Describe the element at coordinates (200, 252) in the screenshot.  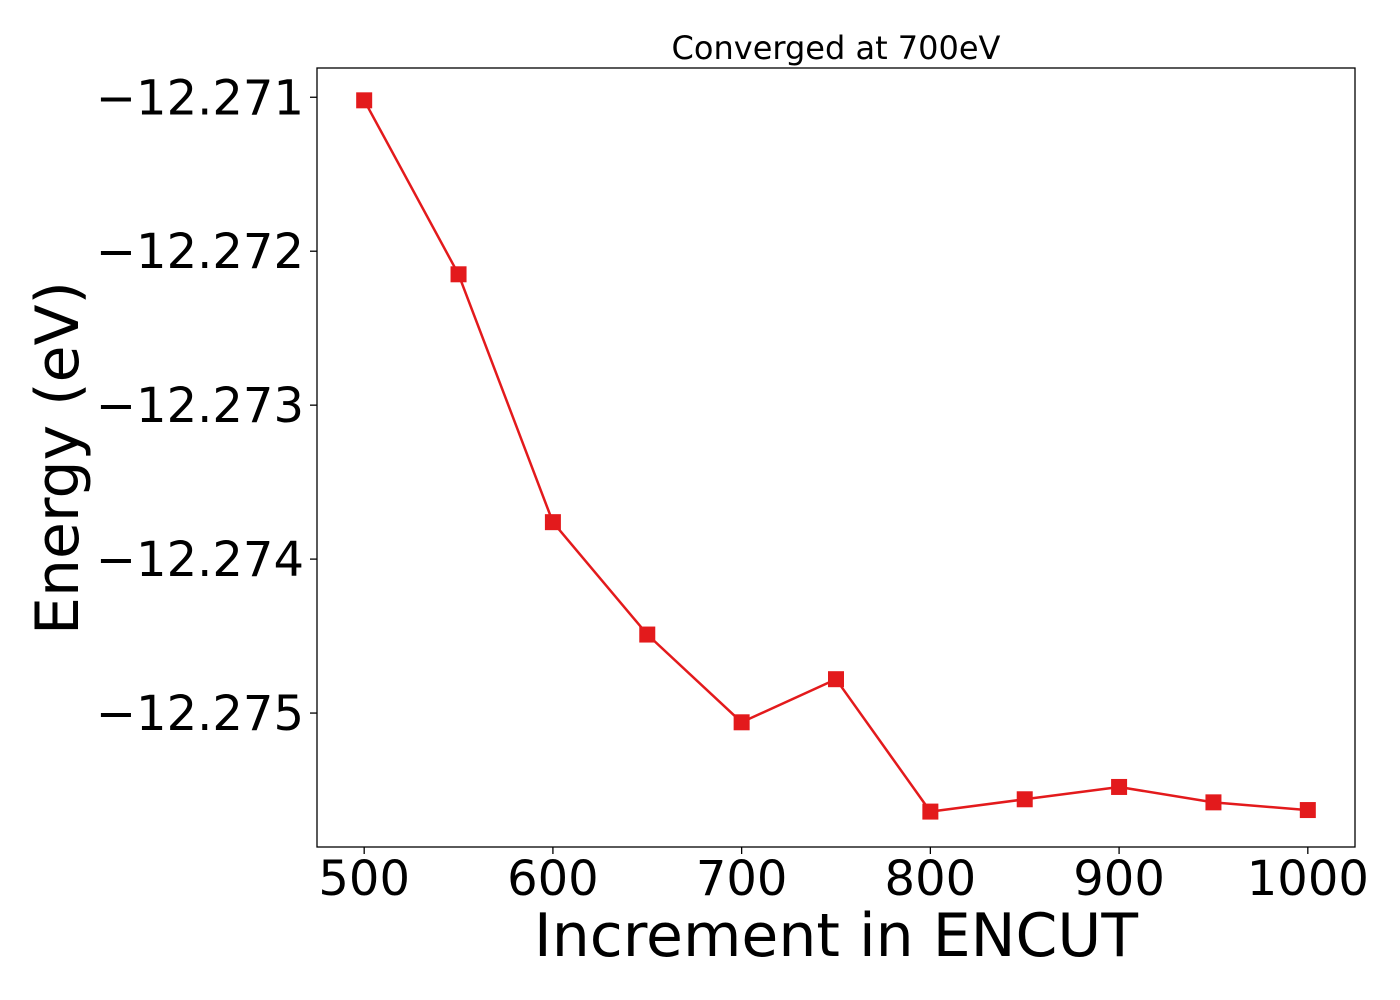
I see `y-tick-label: −12.272` at that location.